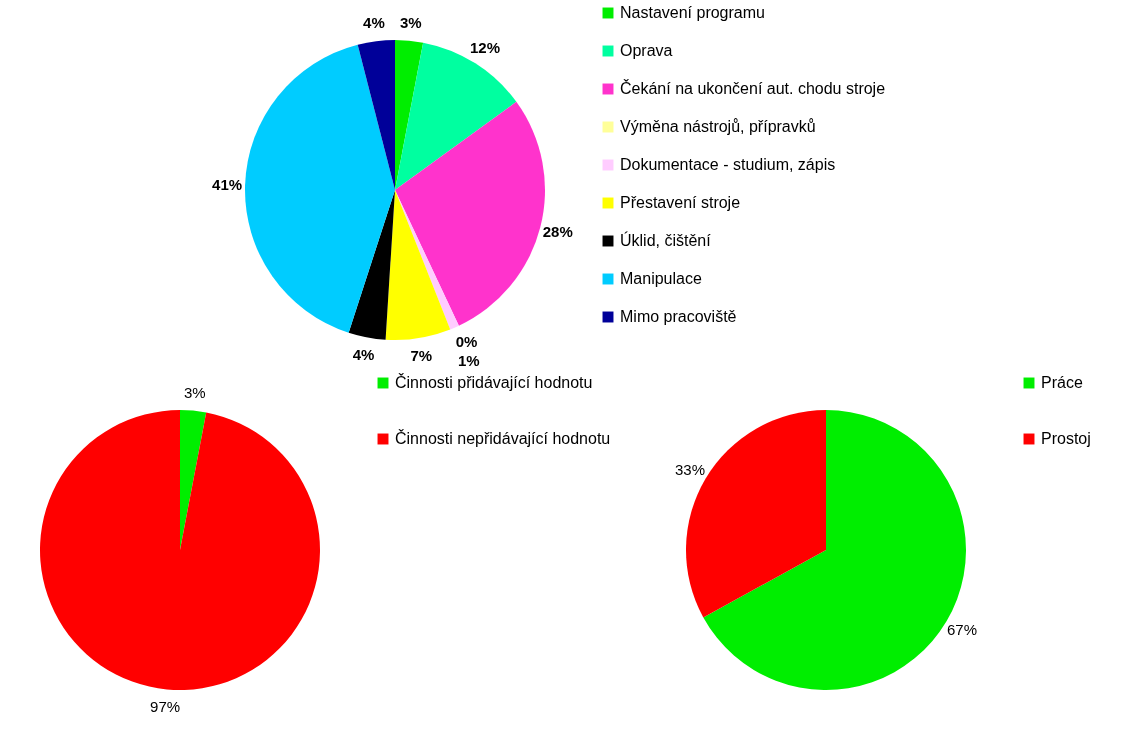  I want to click on data-label: 12%, so click(485, 48).